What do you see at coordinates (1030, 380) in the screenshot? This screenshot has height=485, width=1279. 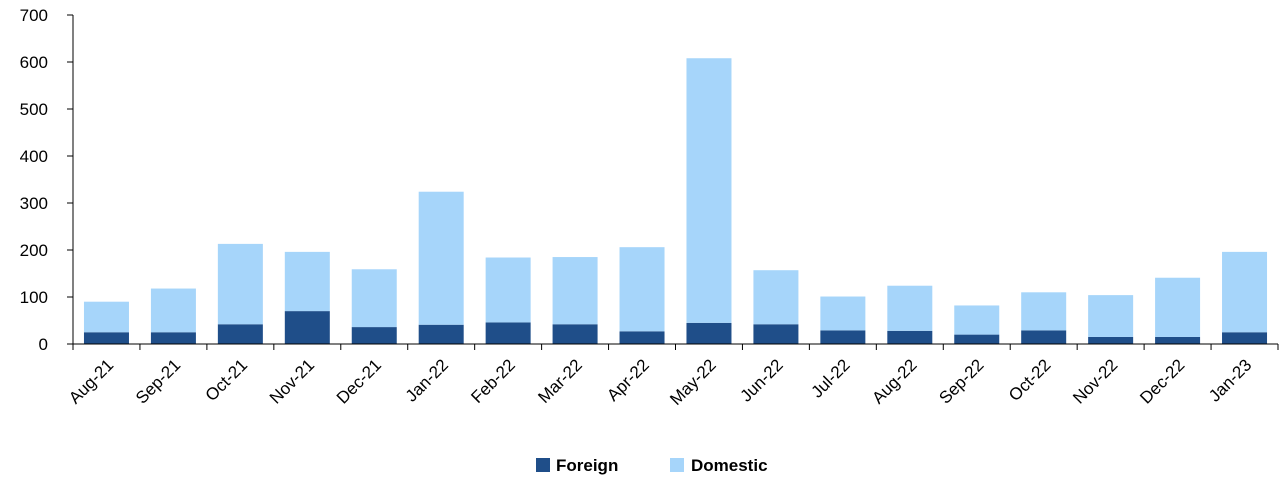 I see `x-tick-label: Oct-22` at bounding box center [1030, 380].